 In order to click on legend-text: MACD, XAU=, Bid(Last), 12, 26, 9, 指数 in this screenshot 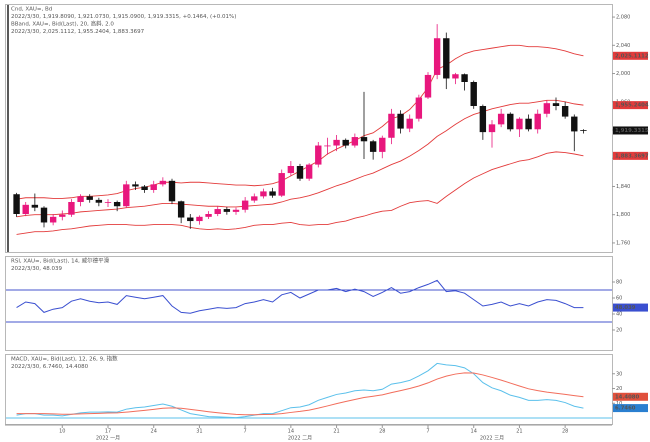, I will do `click(64, 359)`.